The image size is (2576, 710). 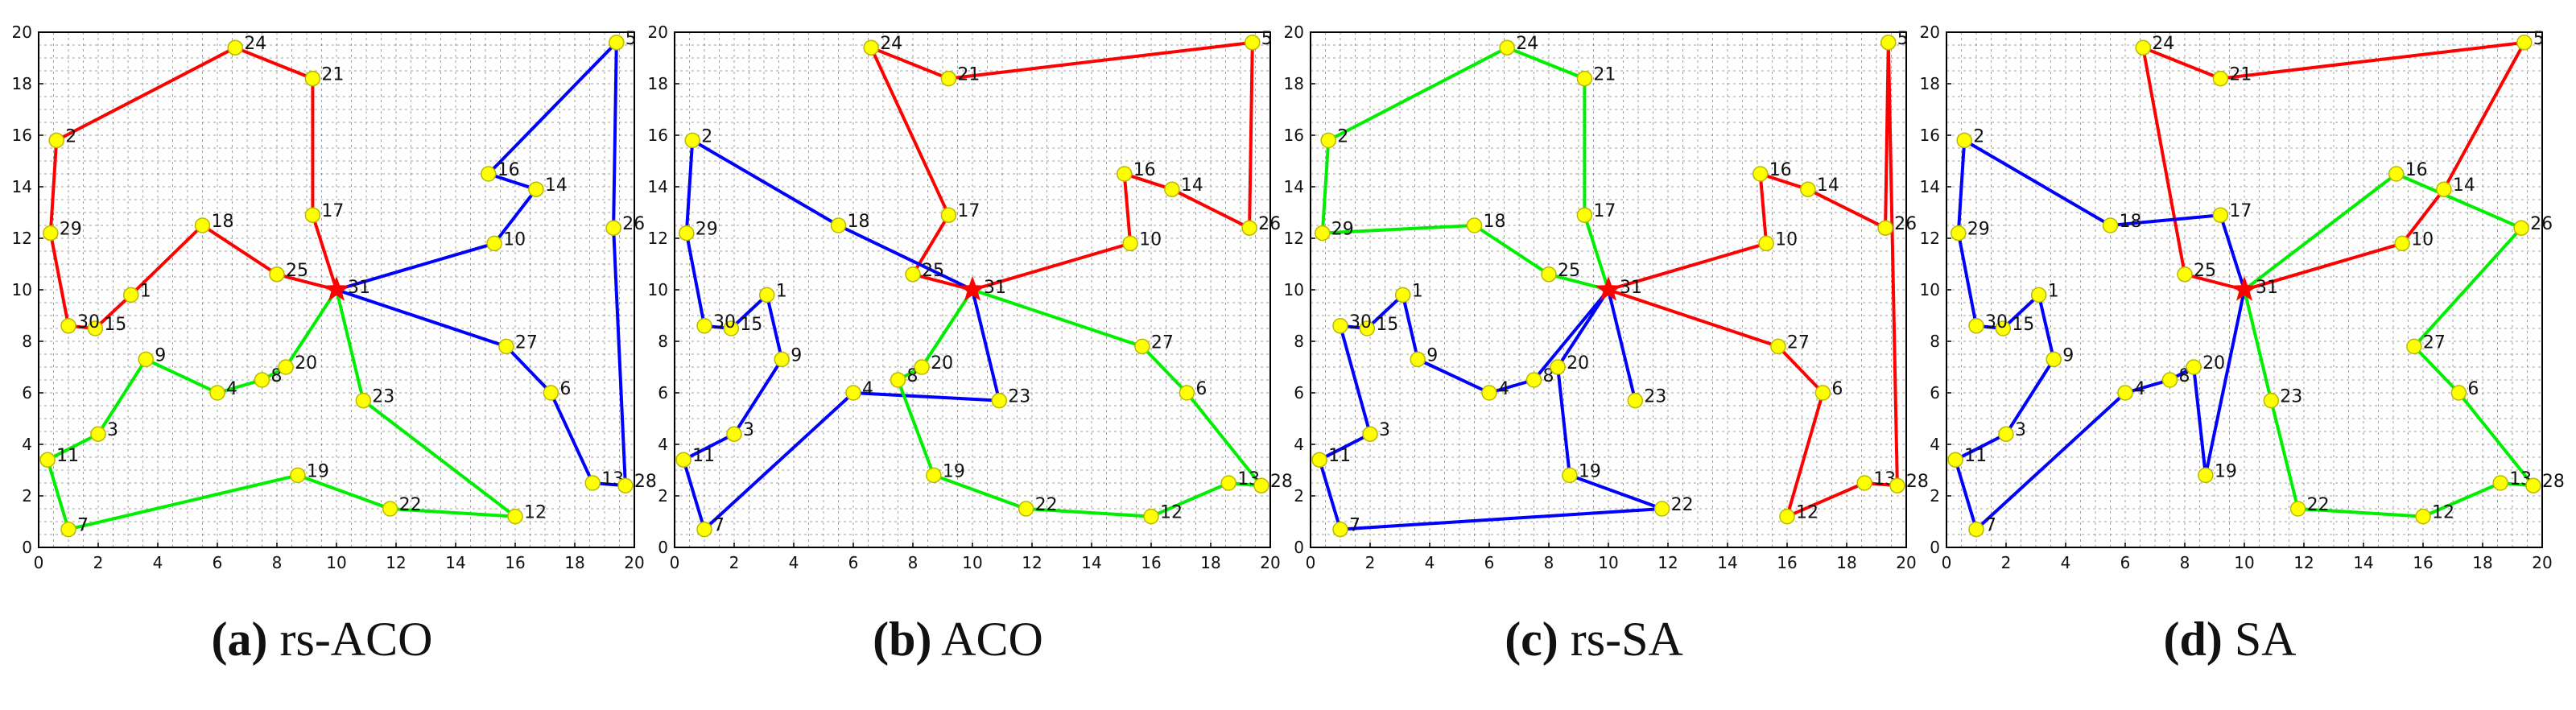 I want to click on caption-d: (d) SA, so click(x=2230, y=639).